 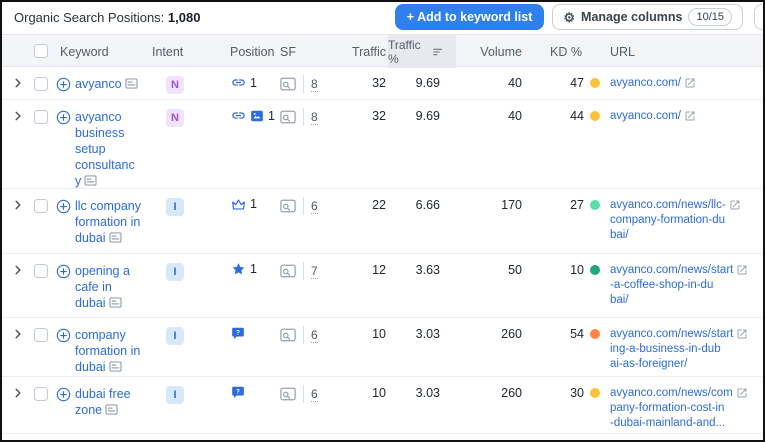 I want to click on column-header-volume: Volume, so click(x=501, y=51).